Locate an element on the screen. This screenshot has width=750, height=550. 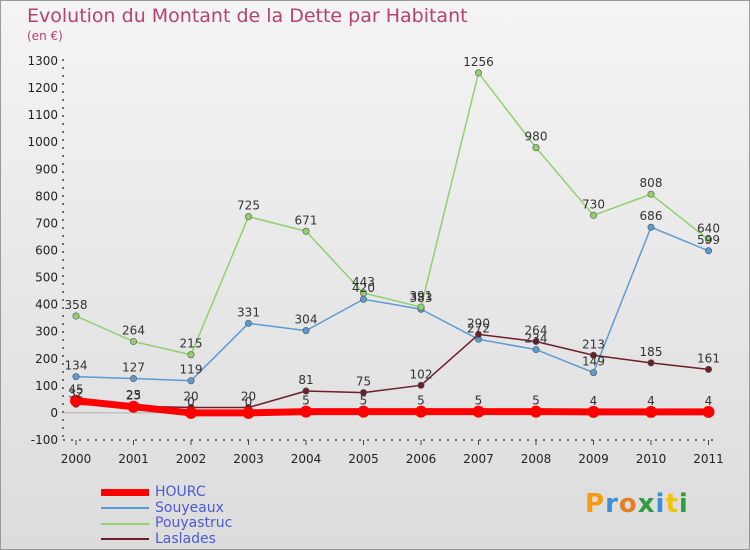
data-label-souyeaux: 686 is located at coordinates (651, 216).